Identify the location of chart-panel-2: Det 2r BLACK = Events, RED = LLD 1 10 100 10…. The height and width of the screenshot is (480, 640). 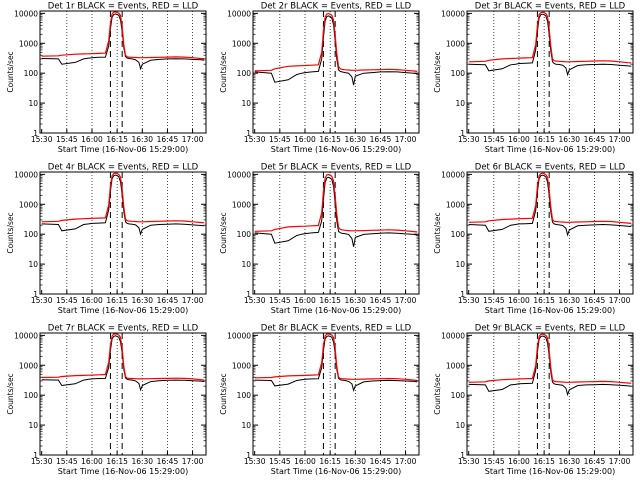
(319, 78).